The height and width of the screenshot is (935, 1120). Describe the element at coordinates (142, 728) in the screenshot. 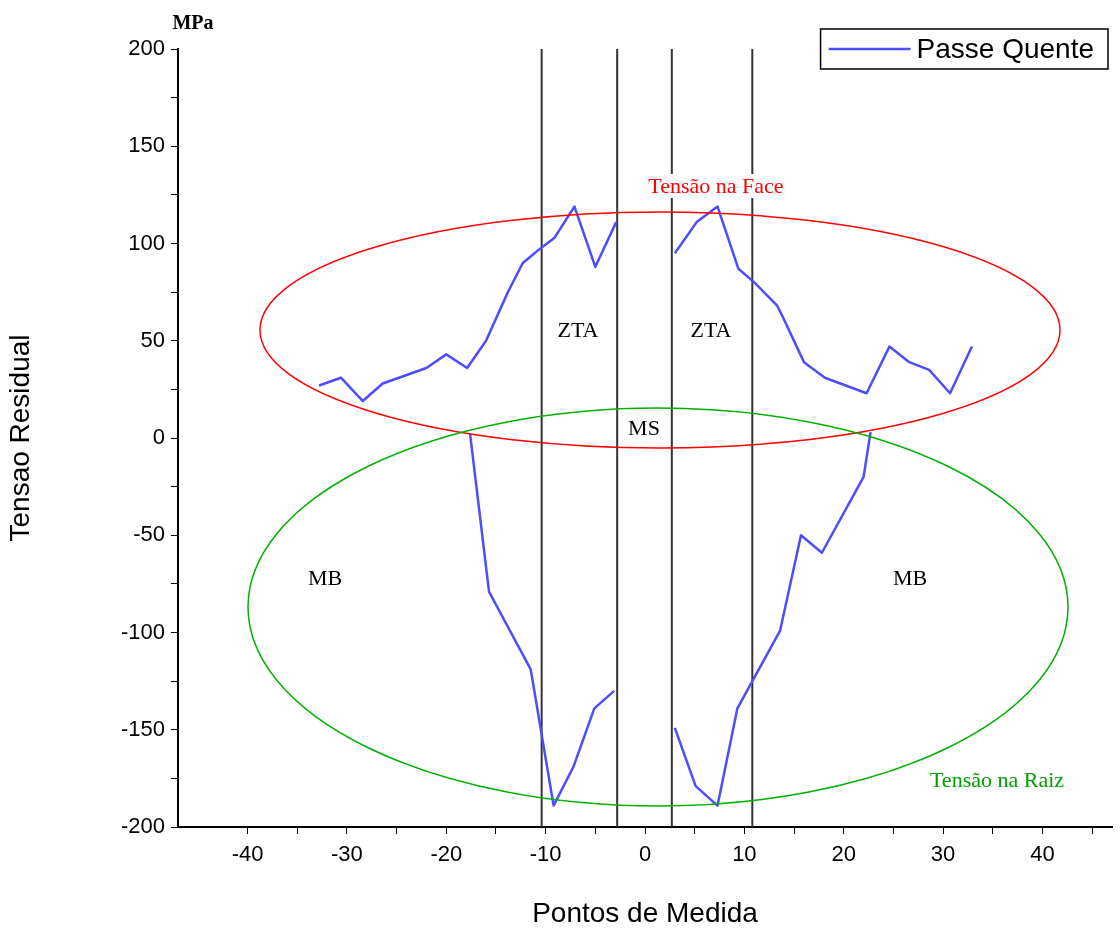

I see `y-tick-label: -150` at that location.